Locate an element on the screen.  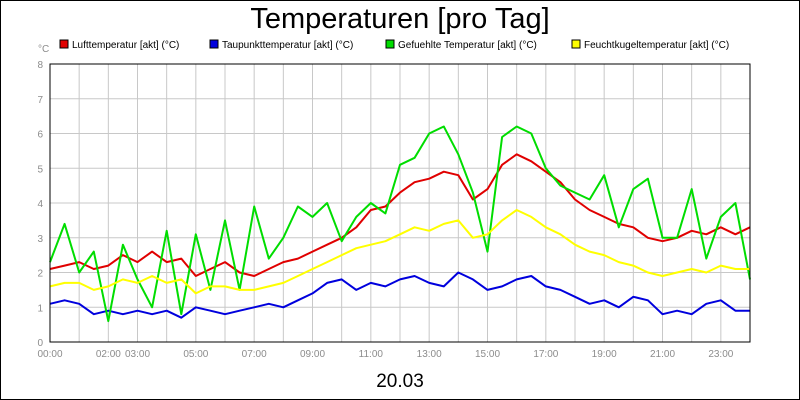
y-axis-unit: °C is located at coordinates (43, 49).